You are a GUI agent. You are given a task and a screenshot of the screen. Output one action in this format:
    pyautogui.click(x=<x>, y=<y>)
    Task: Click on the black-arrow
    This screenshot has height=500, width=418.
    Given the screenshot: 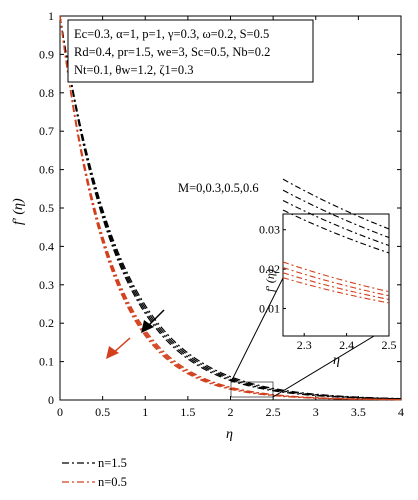 What is the action you would take?
    pyautogui.click(x=153, y=321)
    